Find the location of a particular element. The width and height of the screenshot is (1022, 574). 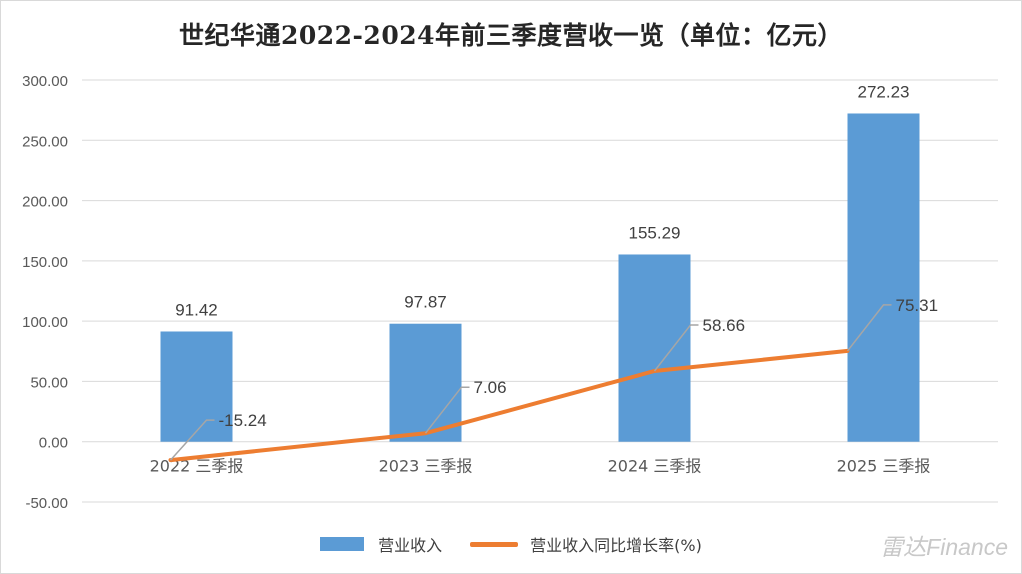

growth-line is located at coordinates (509, 405).